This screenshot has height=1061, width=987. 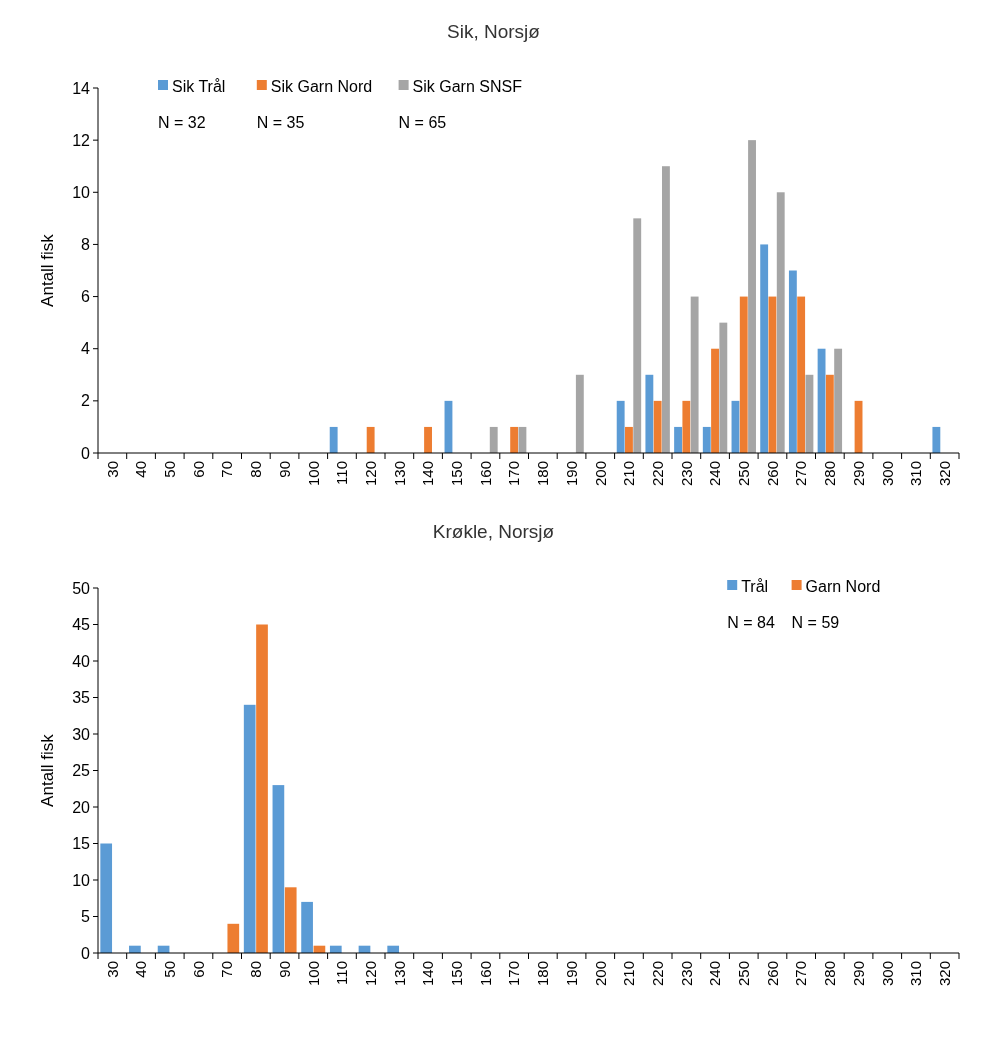 I want to click on y-tick-label: 2, so click(x=86, y=401).